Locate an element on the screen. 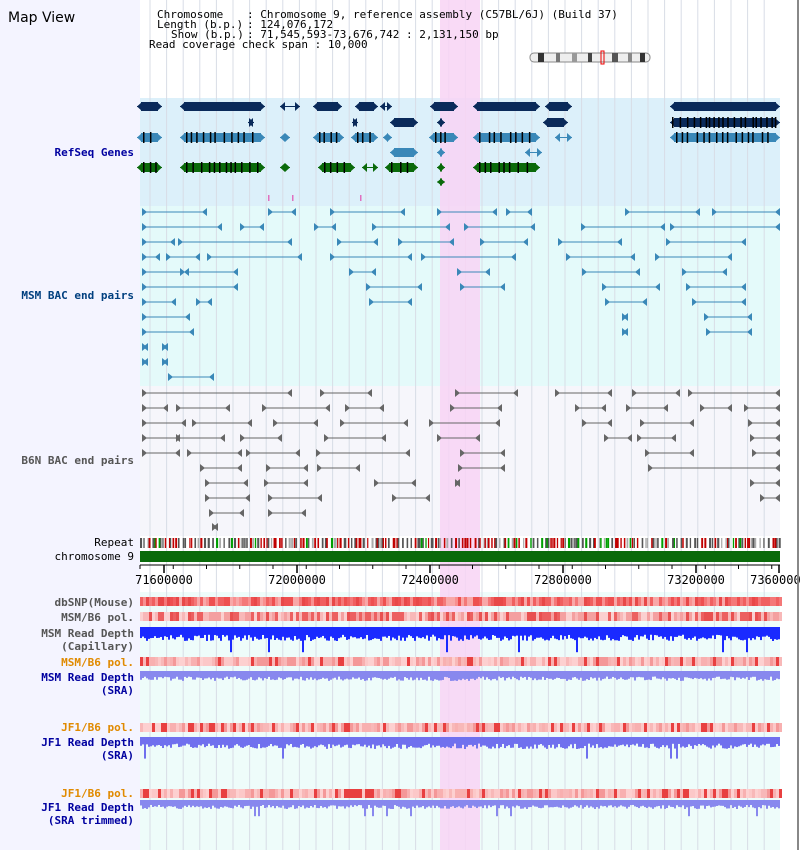  msm-b6-pol-label-2: MSM/B6 pol. is located at coordinates (97, 662).